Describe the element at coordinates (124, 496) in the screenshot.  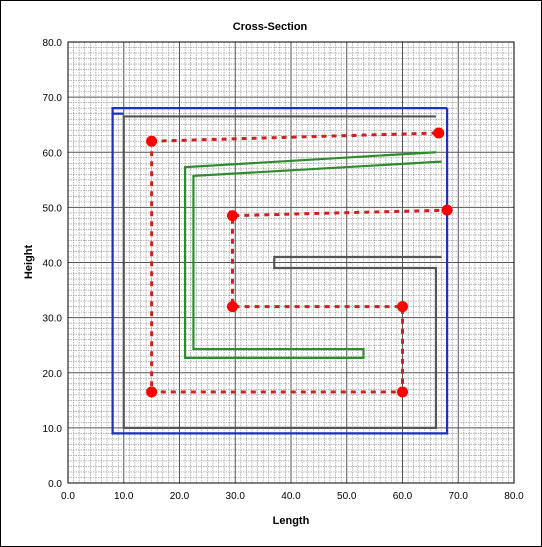
I see `x-tick-label: 10.0` at that location.